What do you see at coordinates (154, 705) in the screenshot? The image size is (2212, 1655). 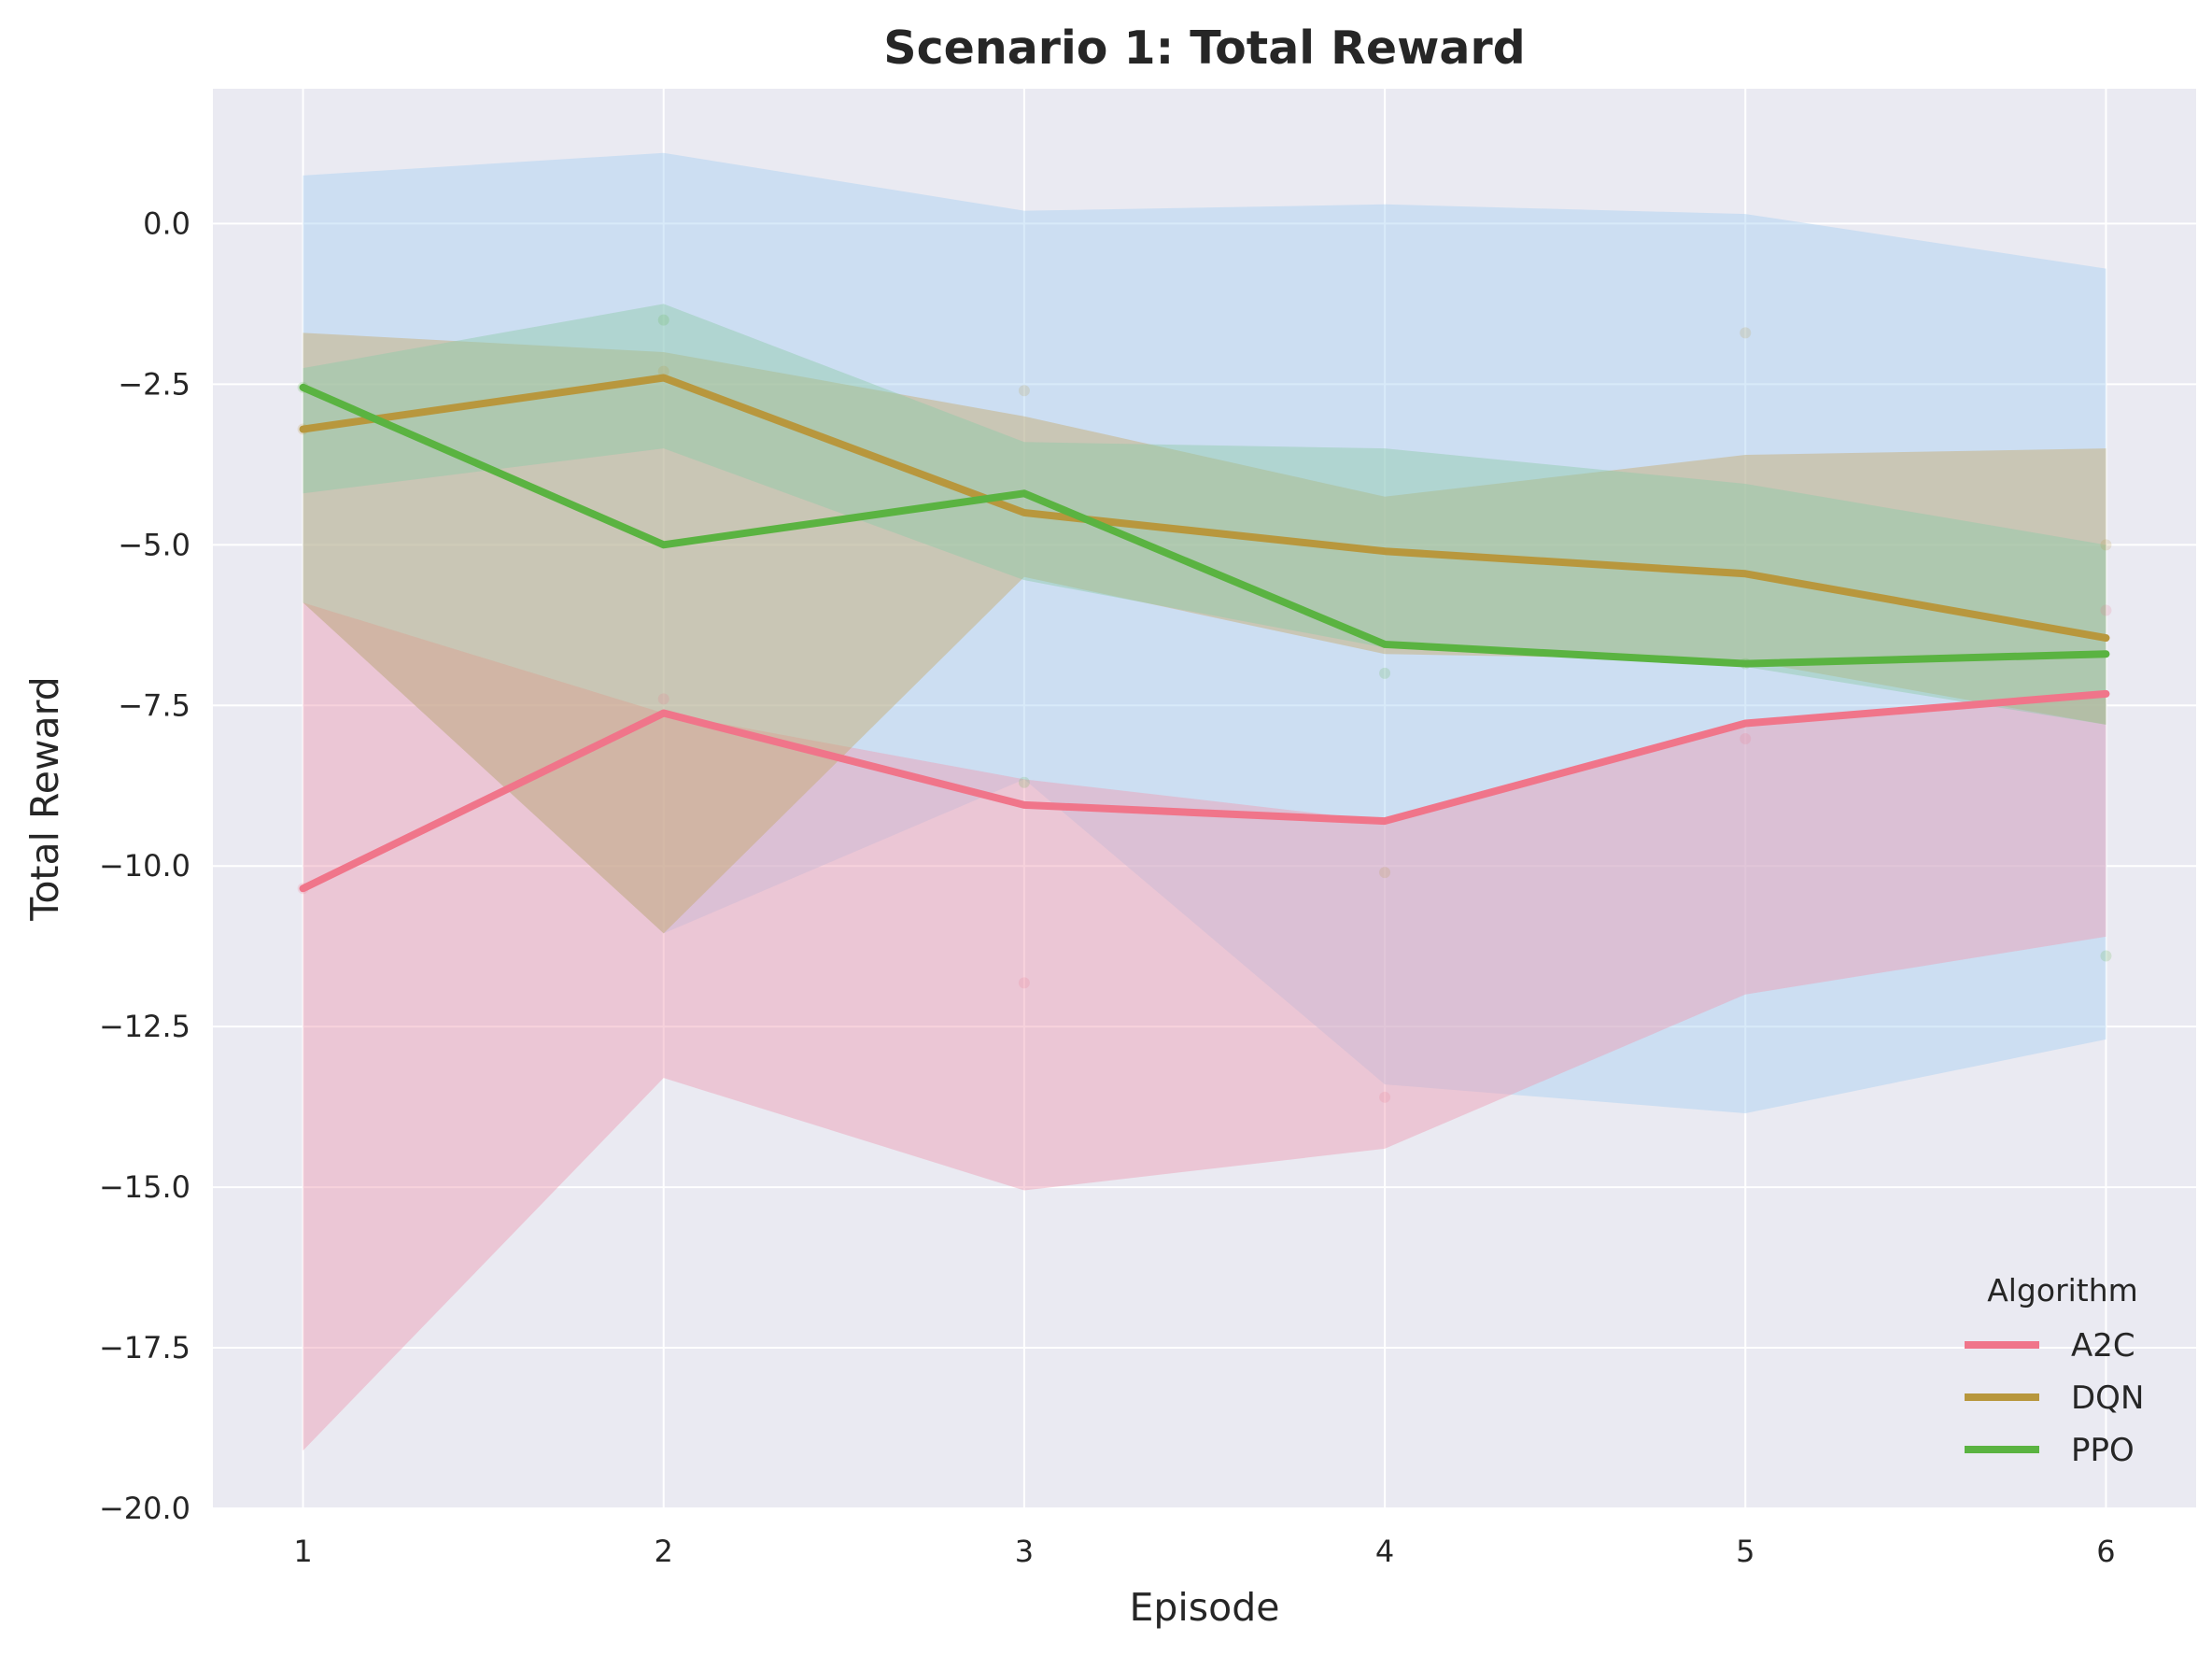 I see `y-tick-label: −7.5` at bounding box center [154, 705].